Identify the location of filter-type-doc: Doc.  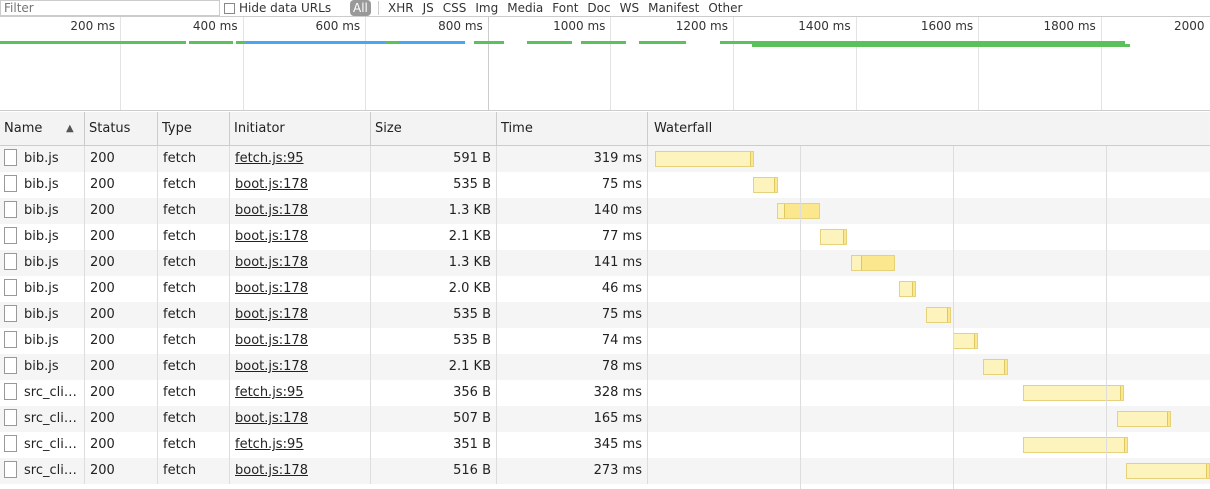
(599, 8).